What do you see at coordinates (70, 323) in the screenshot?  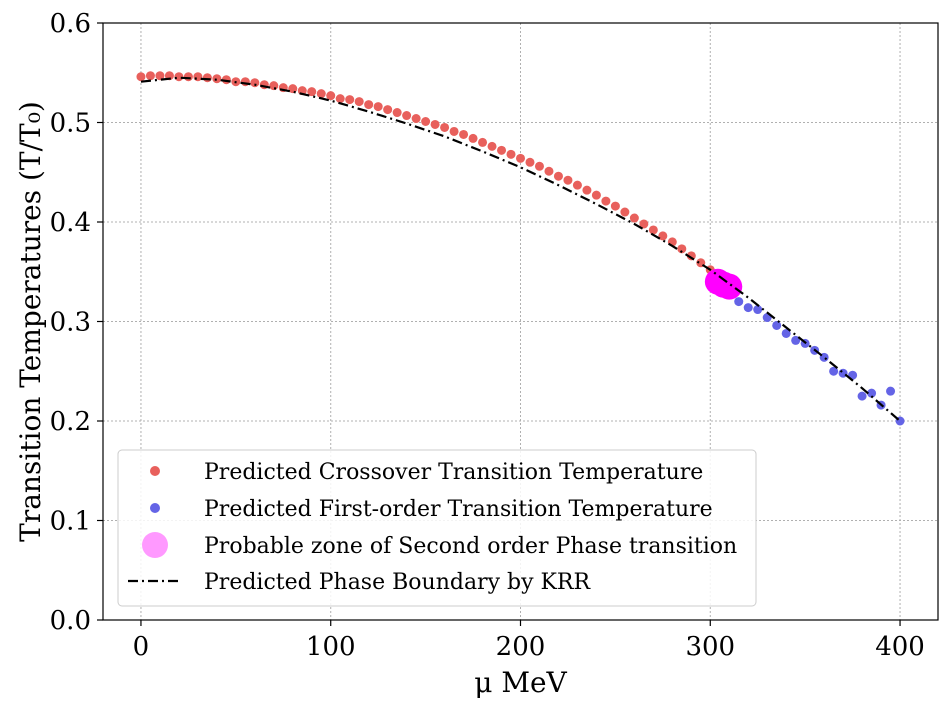 I see `y-tick-label: 0.3` at bounding box center [70, 323].